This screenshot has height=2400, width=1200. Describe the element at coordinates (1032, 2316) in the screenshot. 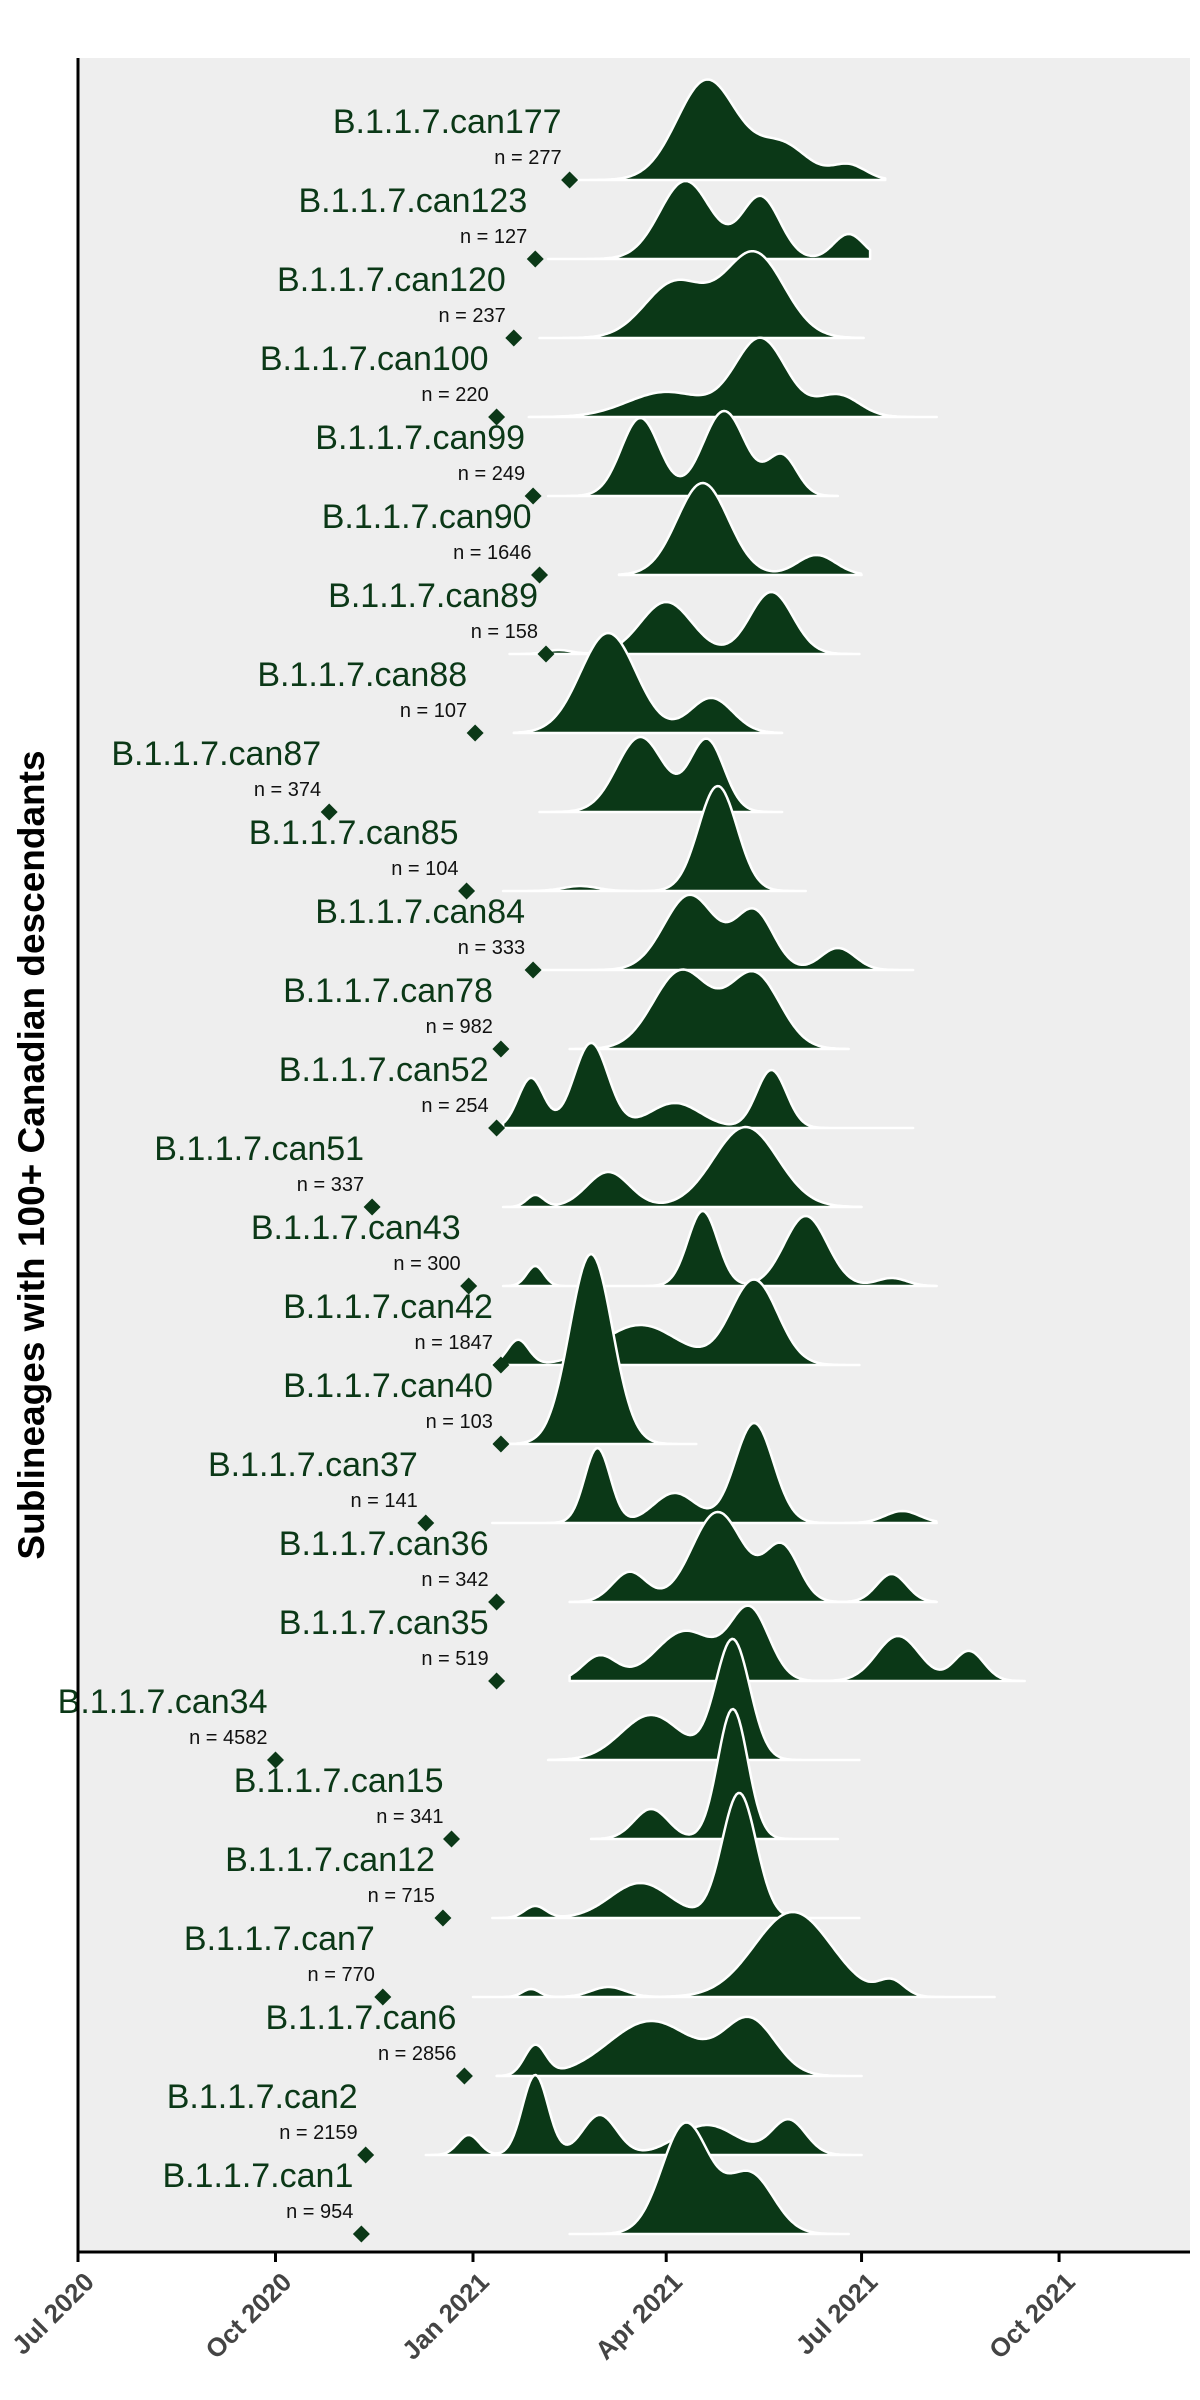

I see `x-tick-label: Oct 2021` at that location.